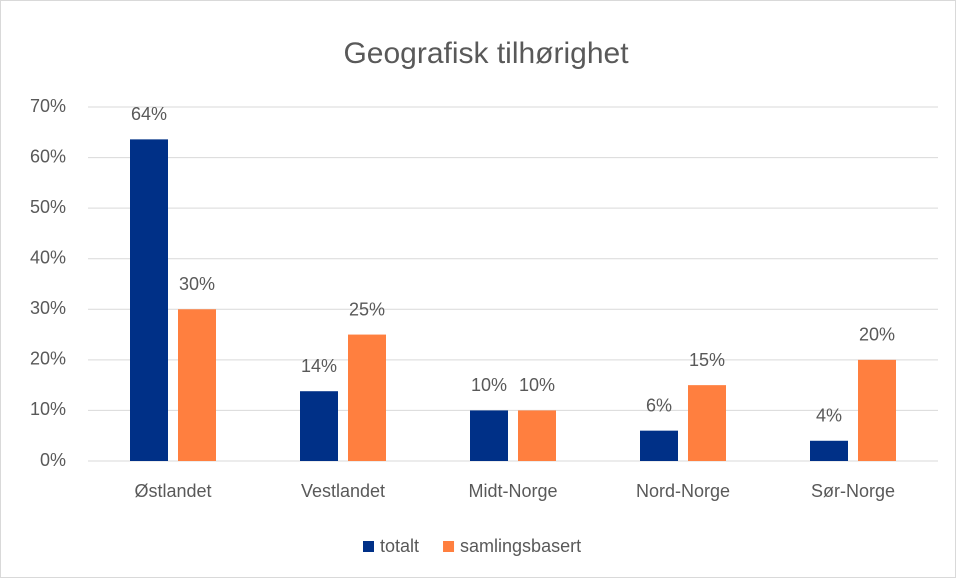  I want to click on y-tick-label: 30%, so click(48, 308).